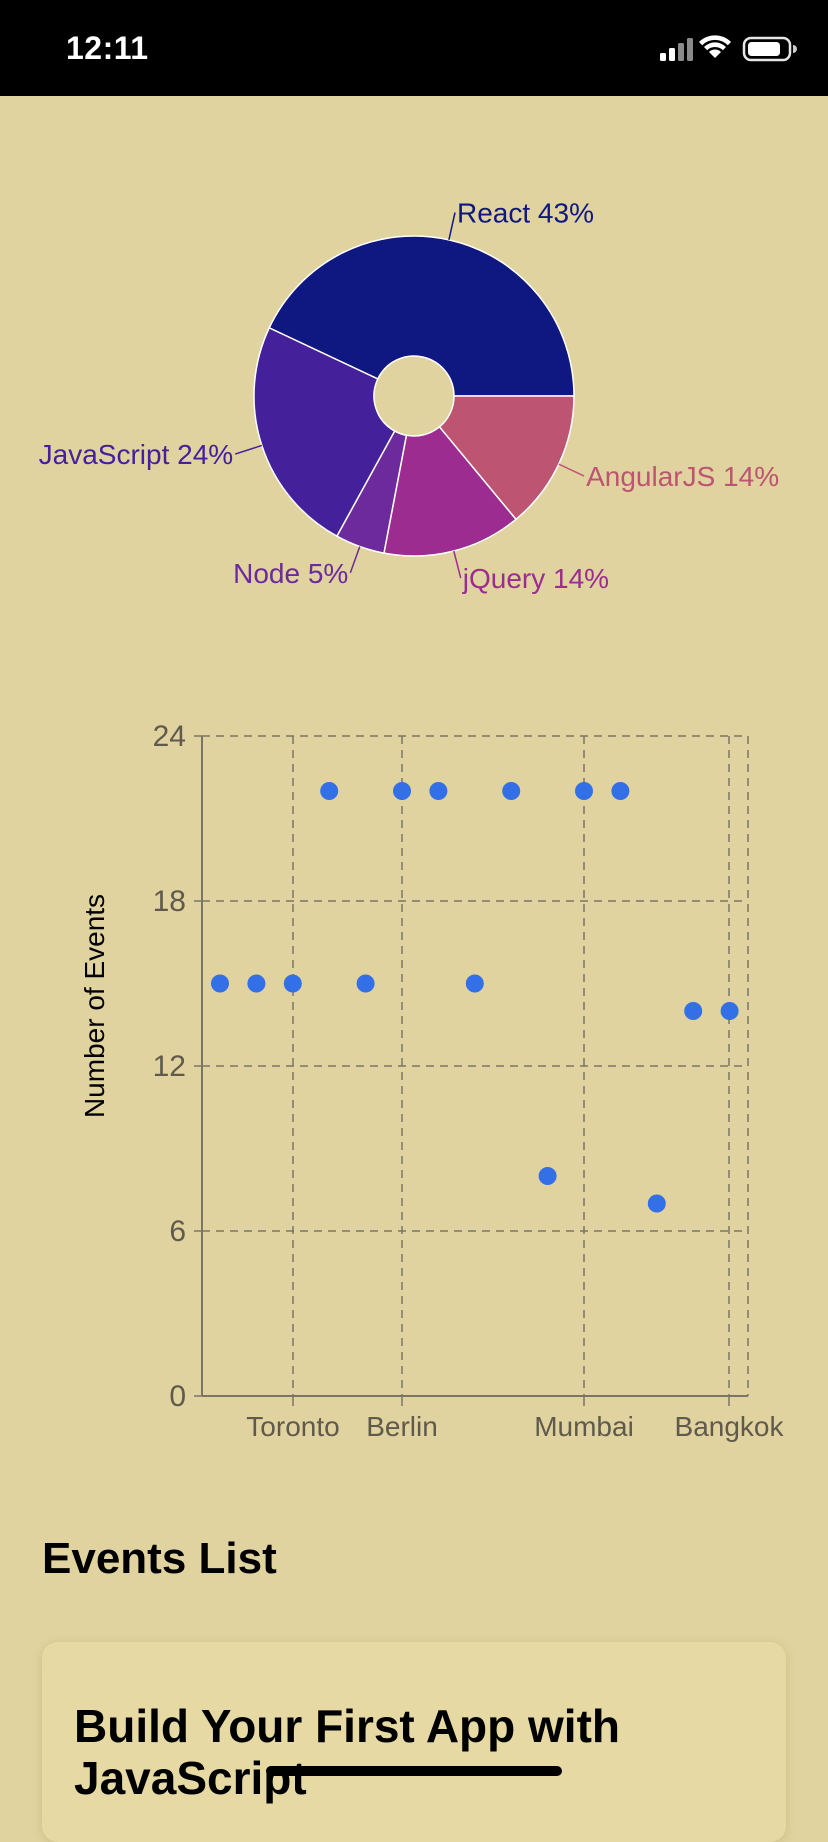 This screenshot has height=1842, width=828. What do you see at coordinates (402, 1426) in the screenshot?
I see `x-tick-label: Berlin` at bounding box center [402, 1426].